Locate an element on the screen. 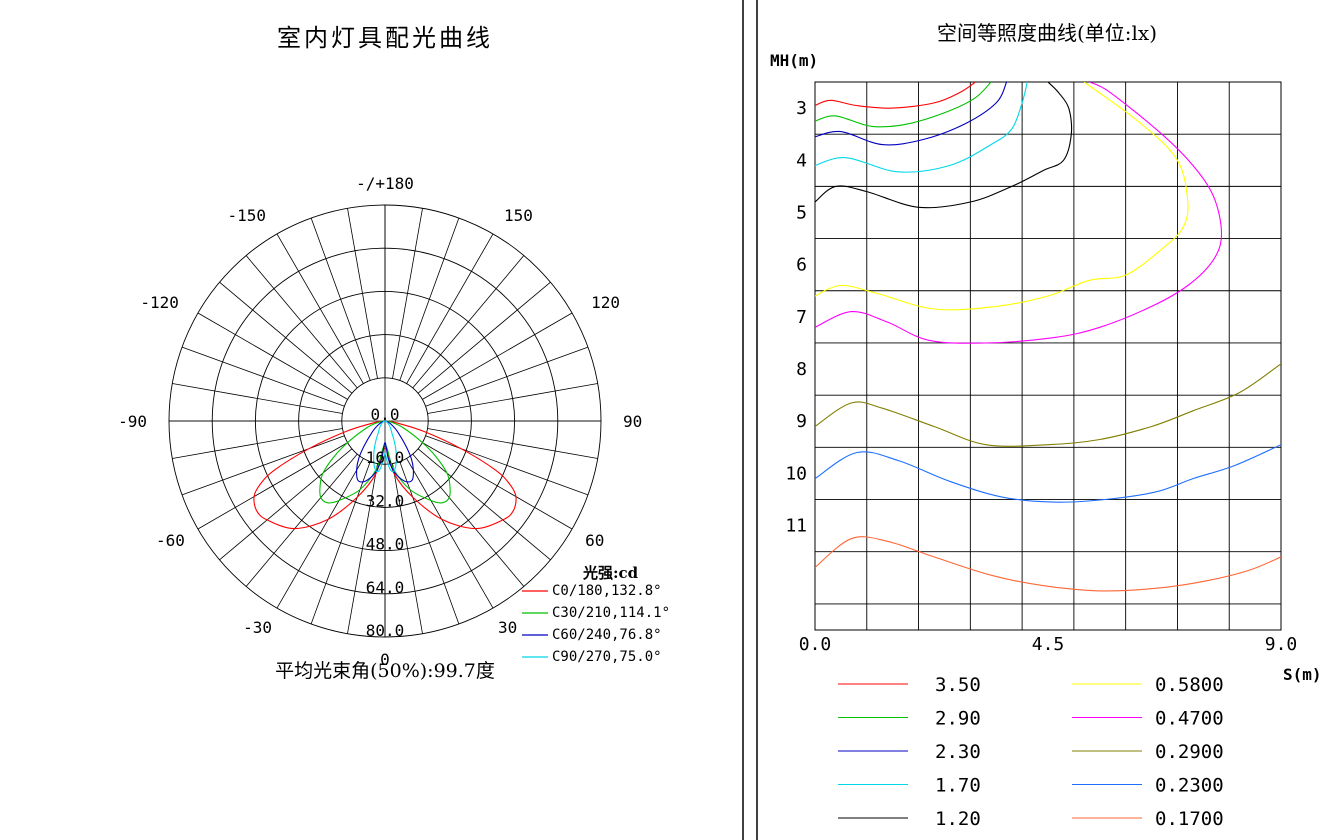 The image size is (1339, 840). polar-legend-label: C0/180,132.8° is located at coordinates (607, 591).